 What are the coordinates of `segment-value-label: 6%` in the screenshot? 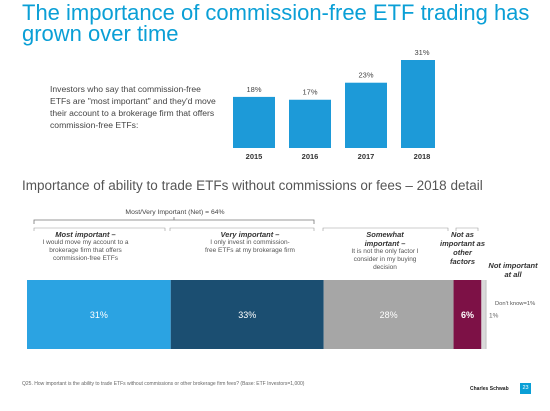 It's located at (467, 315).